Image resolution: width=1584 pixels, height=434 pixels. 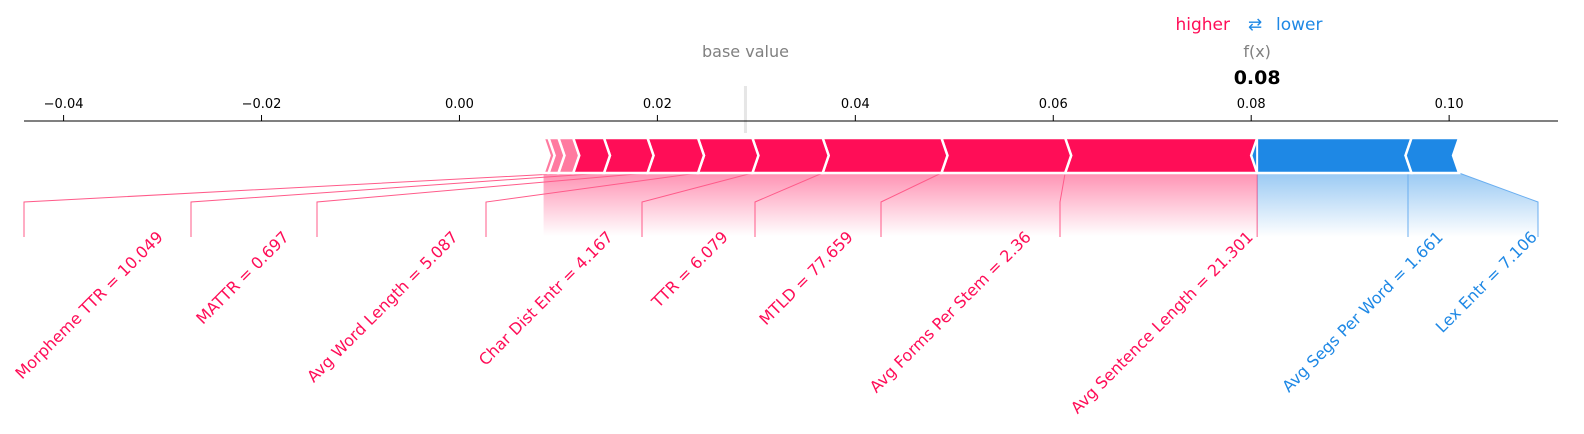 I want to click on feature-label: Morpheme TTR = 10.049, so click(x=88, y=304).